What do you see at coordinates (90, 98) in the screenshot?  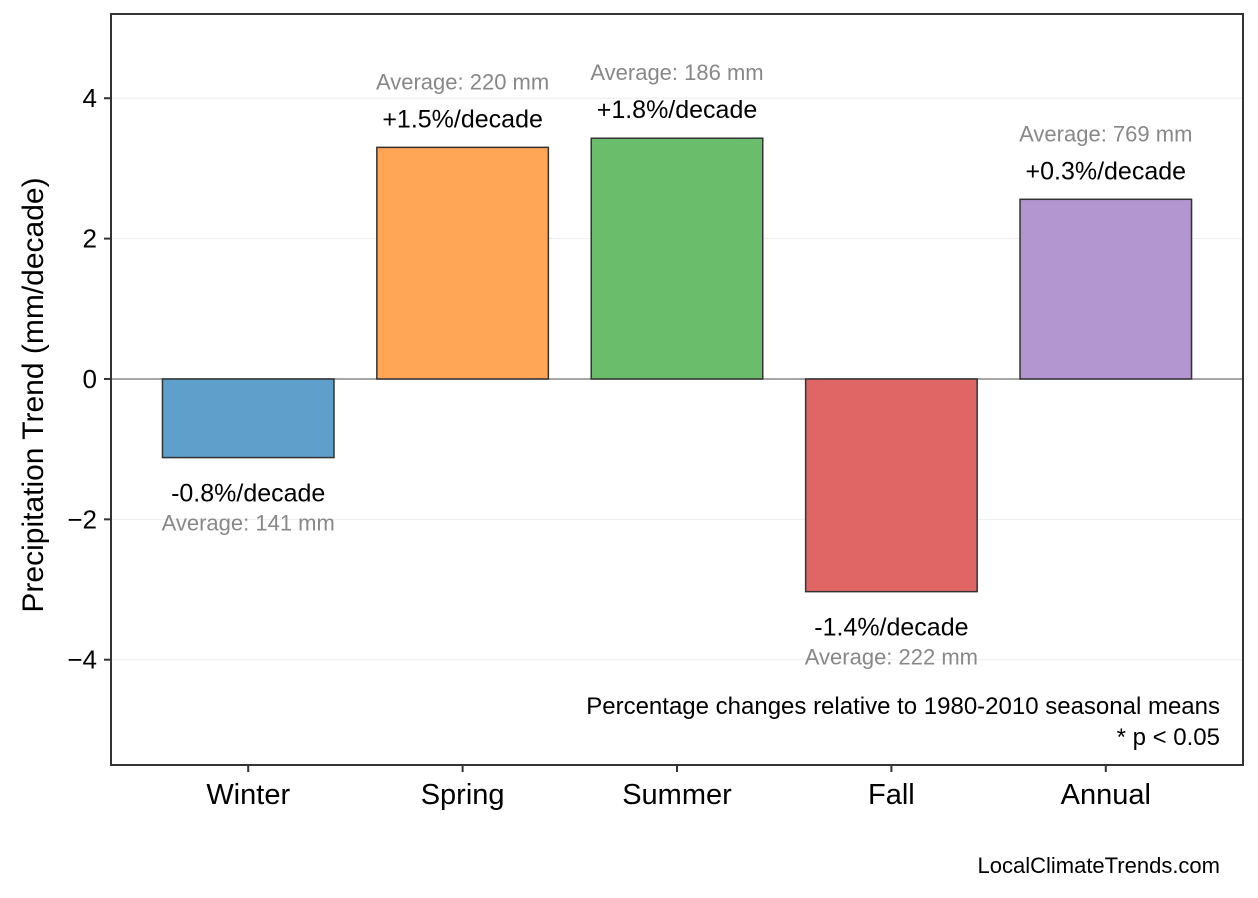 I see `y-tick-label: 4` at bounding box center [90, 98].